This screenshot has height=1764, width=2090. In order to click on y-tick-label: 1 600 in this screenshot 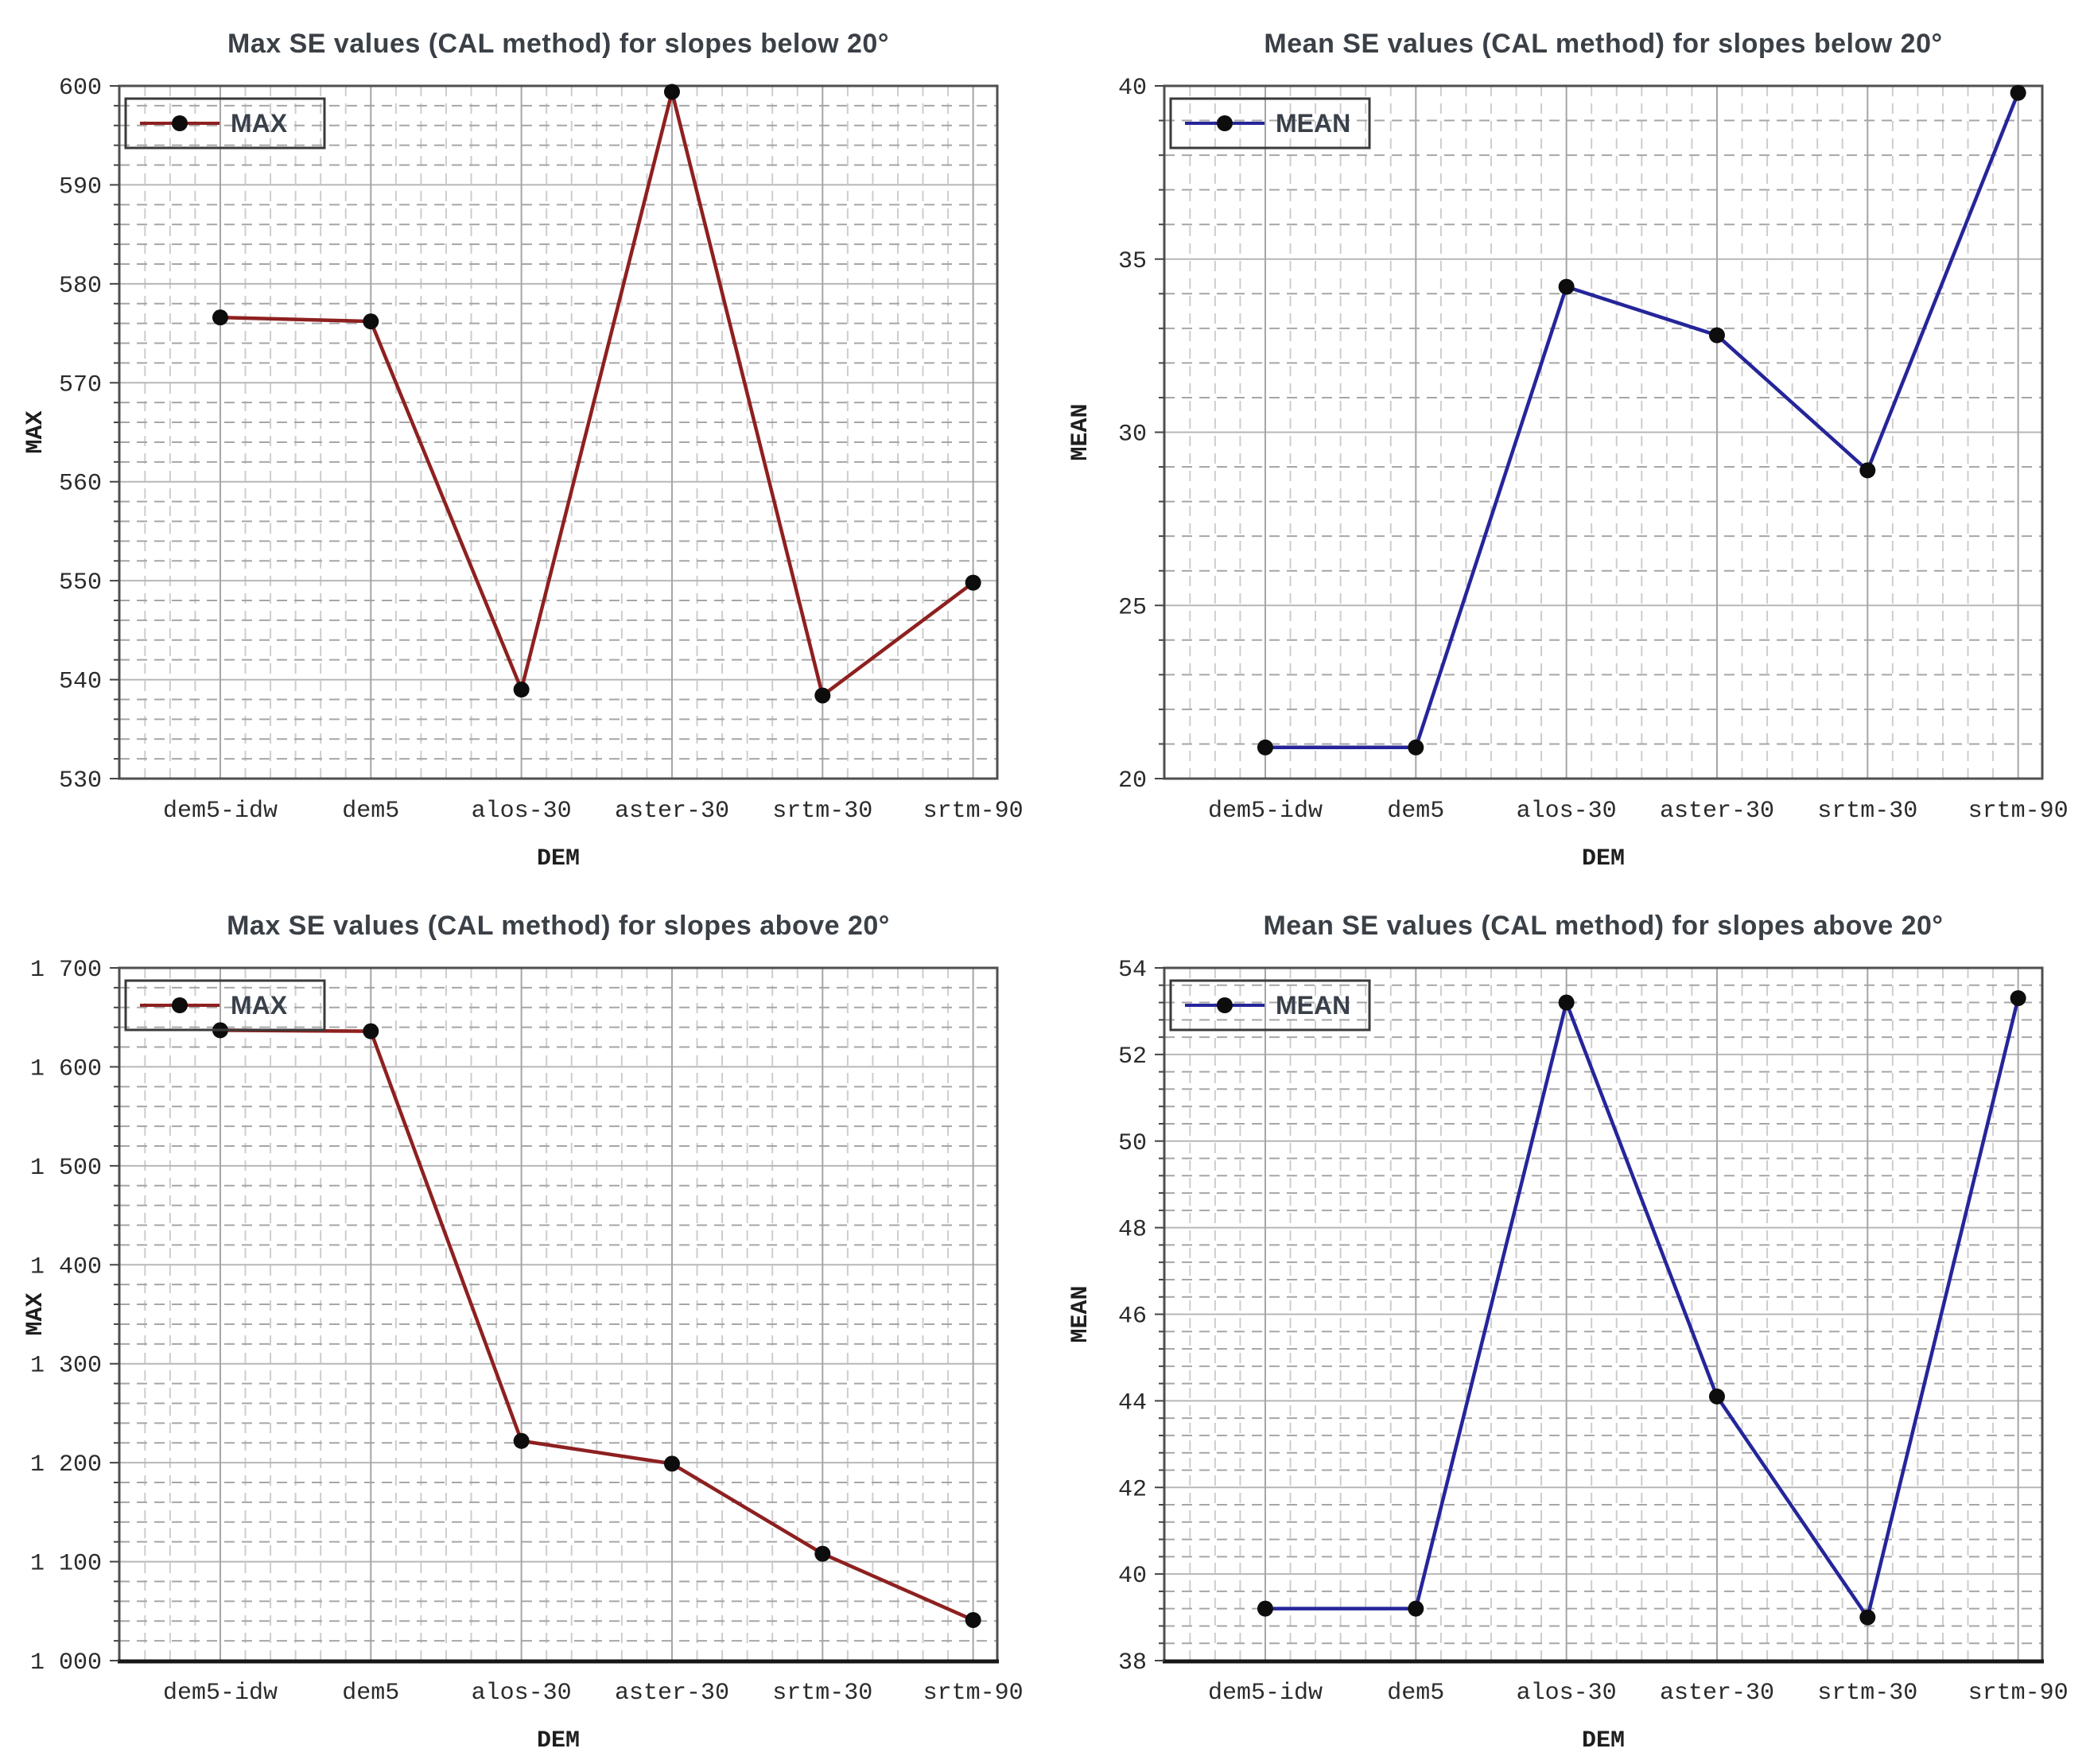, I will do `click(66, 1069)`.